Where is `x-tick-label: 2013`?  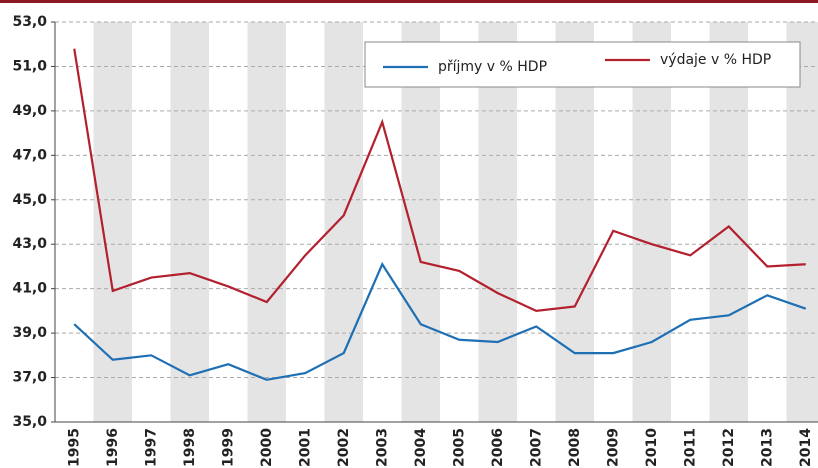
x-tick-label: 2013 is located at coordinates (767, 447).